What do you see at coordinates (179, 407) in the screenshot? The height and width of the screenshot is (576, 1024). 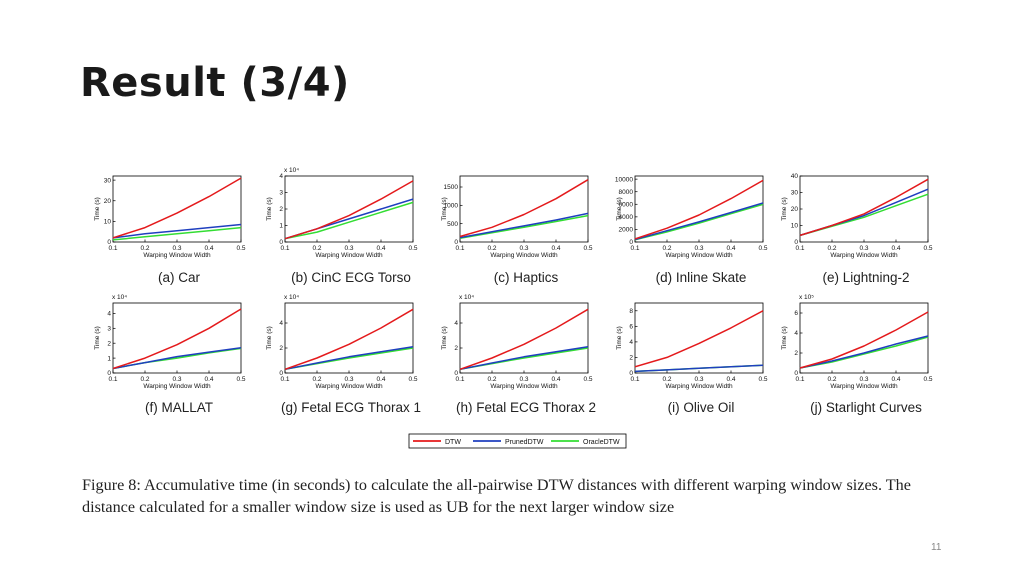 I see `subfigure-caption: (f) MALLAT` at bounding box center [179, 407].